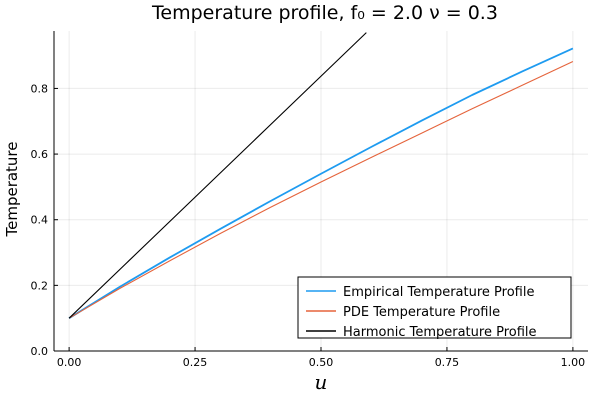 The width and height of the screenshot is (600, 400). Describe the element at coordinates (438, 292) in the screenshot. I see `legend-label-empirical-temperature-profile: Empirical Temperature Profile` at that location.